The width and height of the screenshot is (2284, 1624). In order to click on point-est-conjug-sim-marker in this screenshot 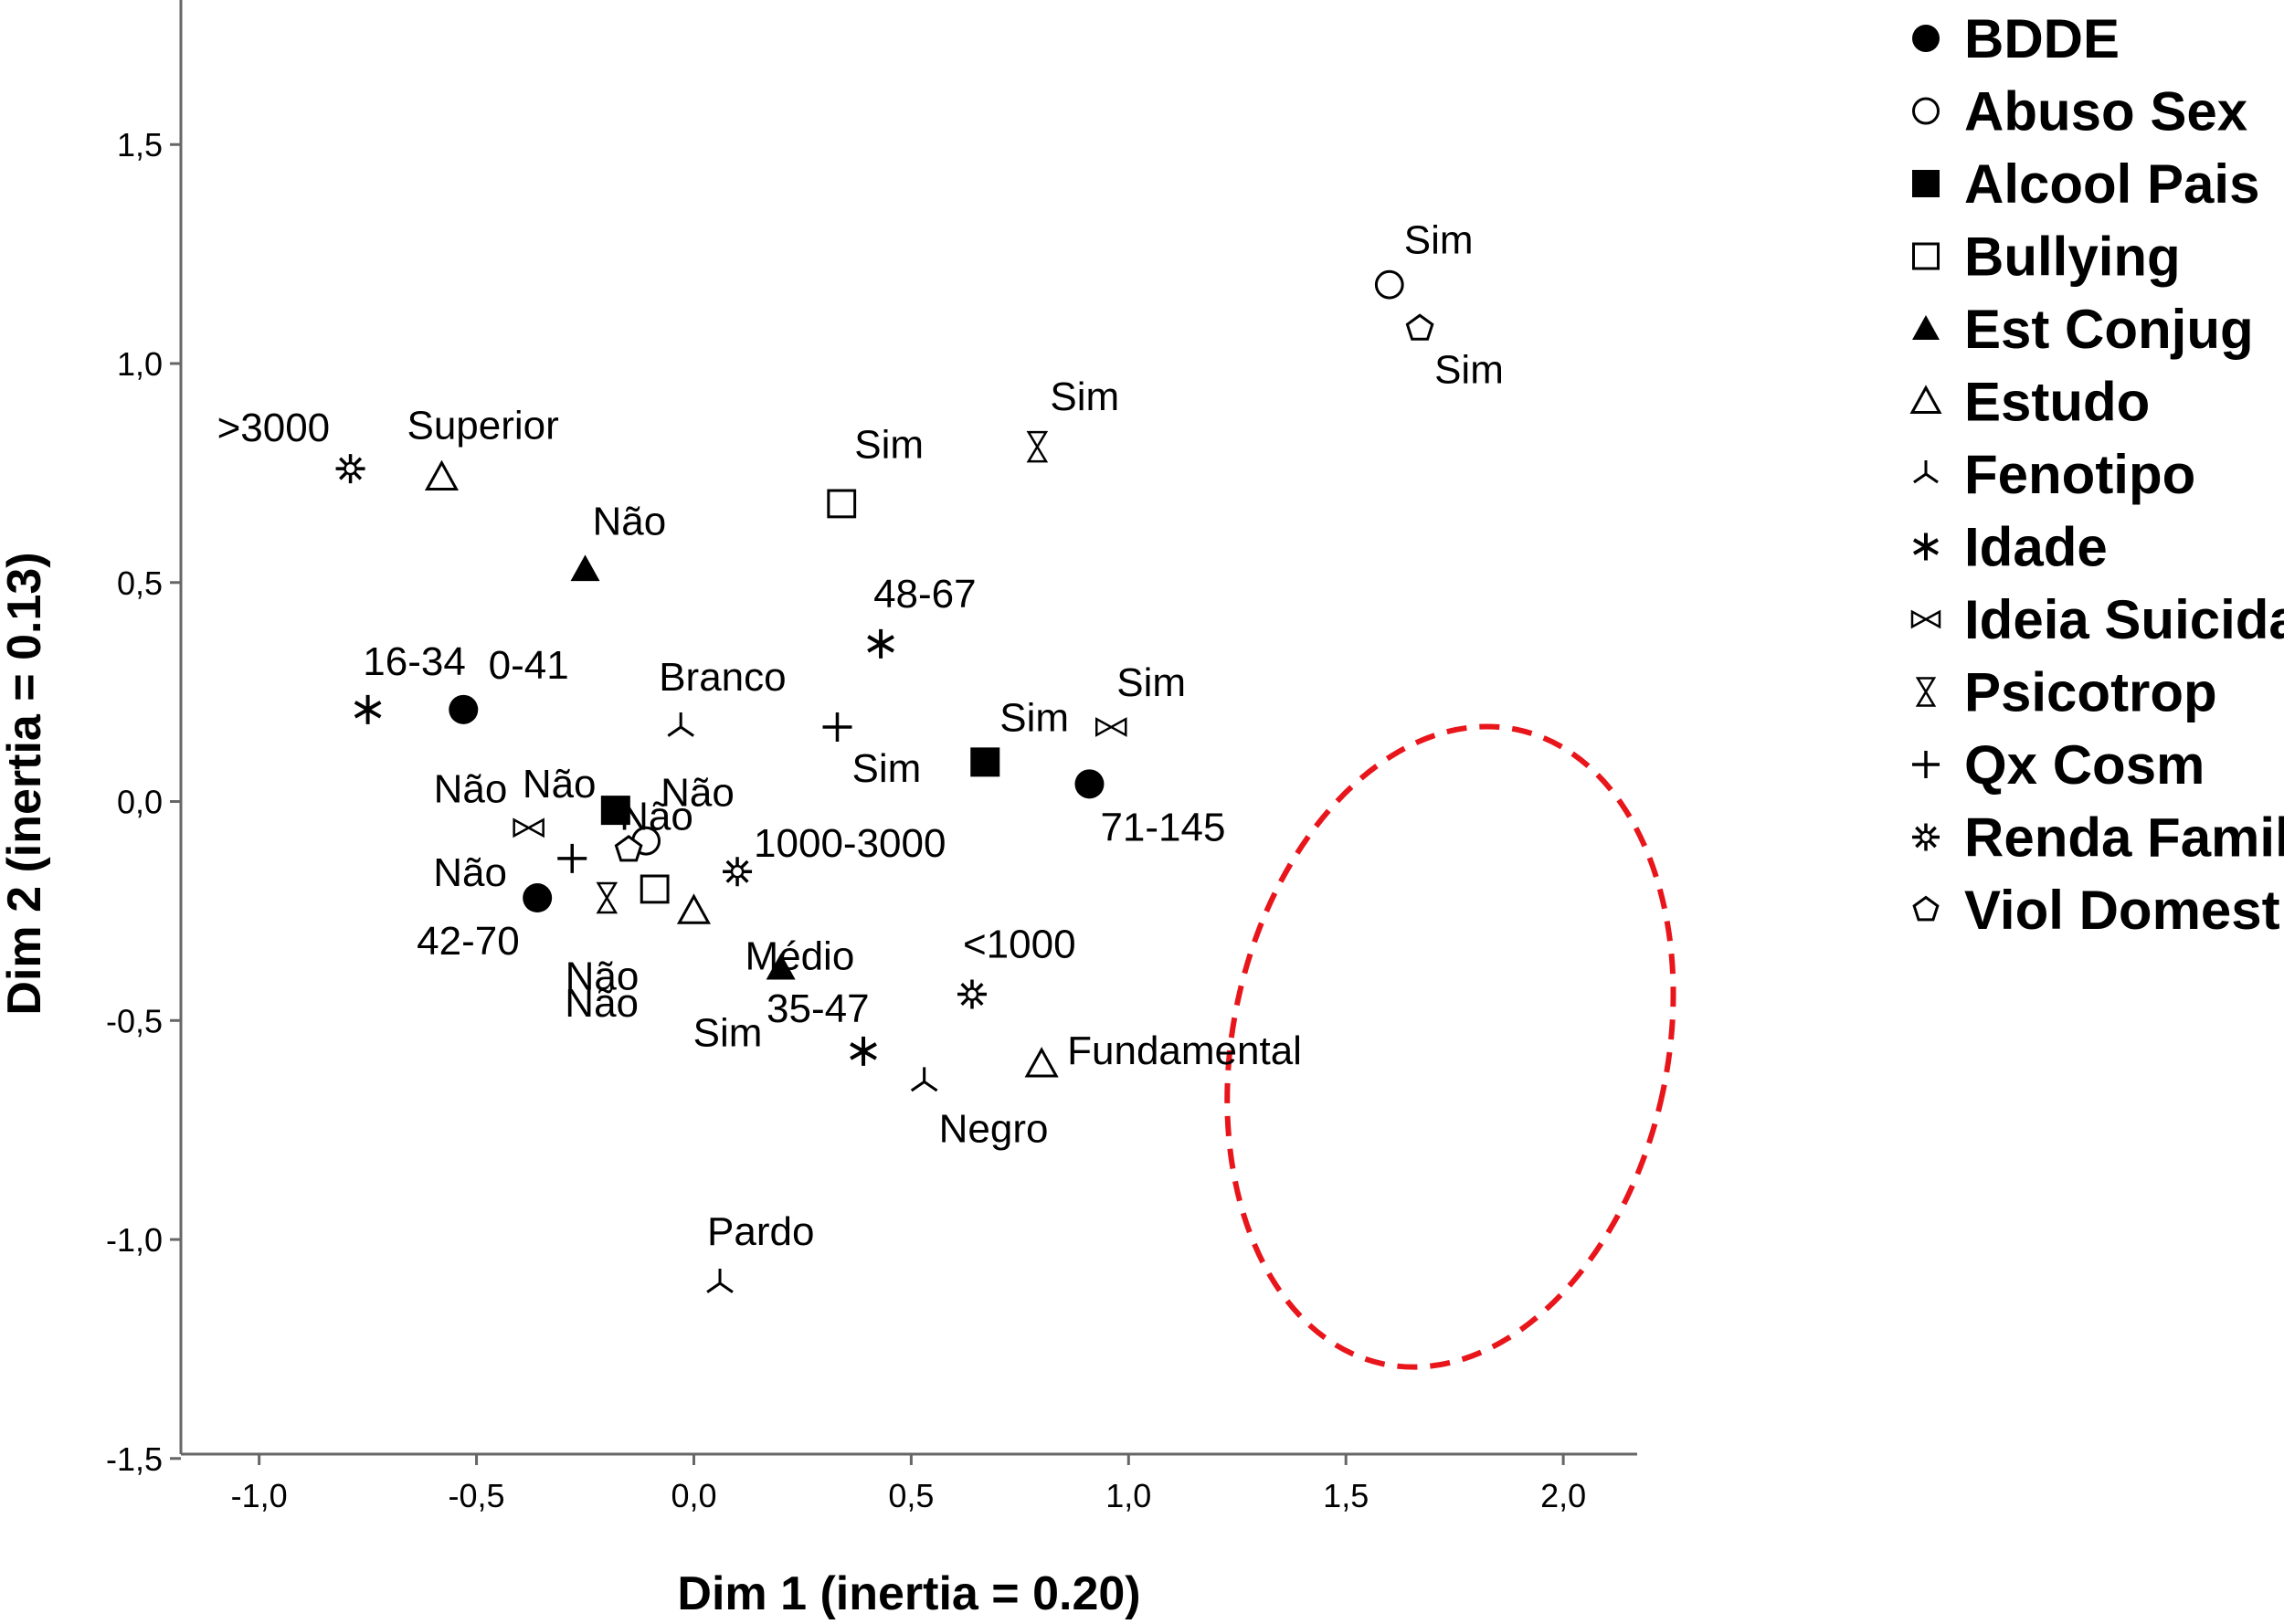, I will do `click(781, 967)`.